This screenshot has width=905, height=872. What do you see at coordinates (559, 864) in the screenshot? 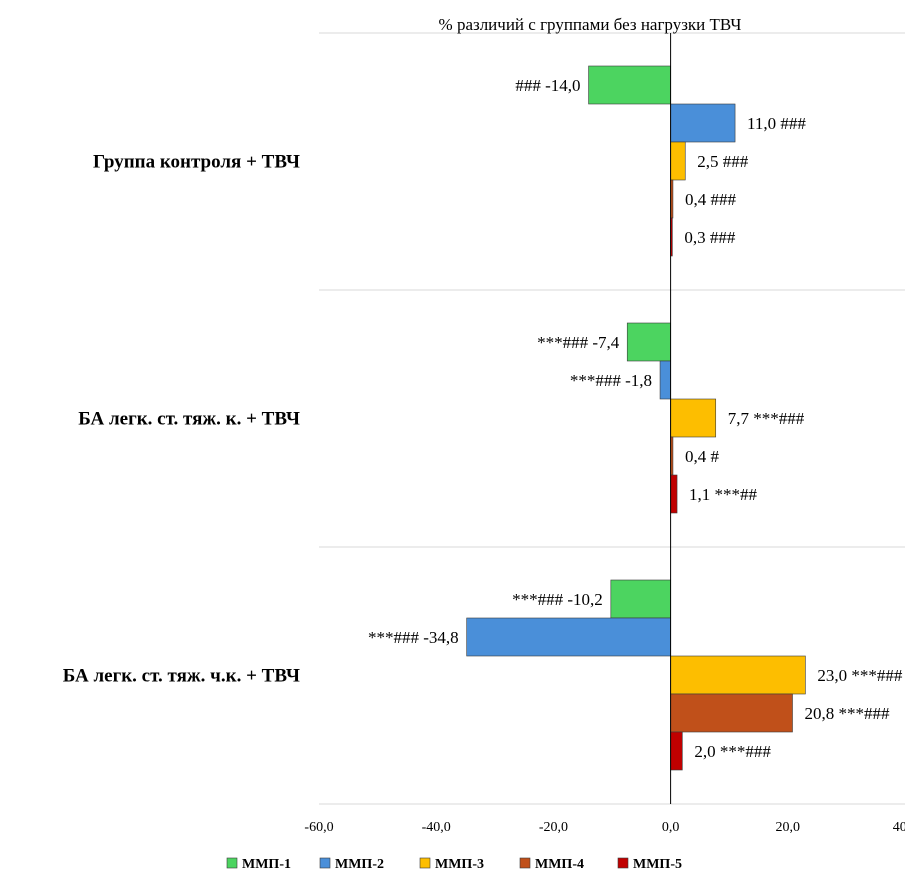
I see `legend-label: ММП-4` at bounding box center [559, 864].